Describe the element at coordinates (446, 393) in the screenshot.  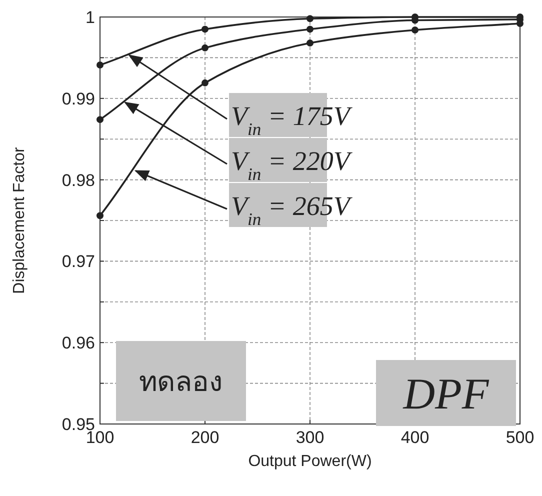
I see `annotation: DPF` at that location.